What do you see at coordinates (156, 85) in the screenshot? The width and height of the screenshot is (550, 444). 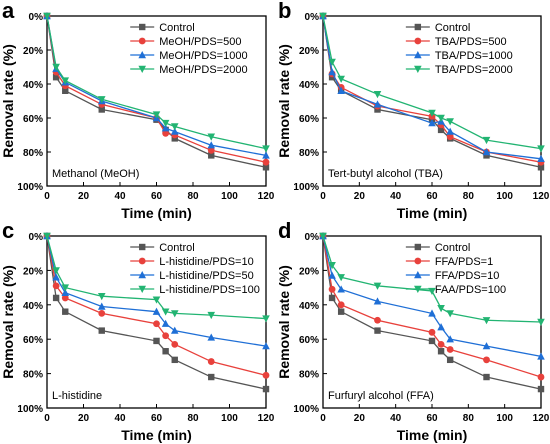 I see `series-MeOH/PDS=1000` at bounding box center [156, 85].